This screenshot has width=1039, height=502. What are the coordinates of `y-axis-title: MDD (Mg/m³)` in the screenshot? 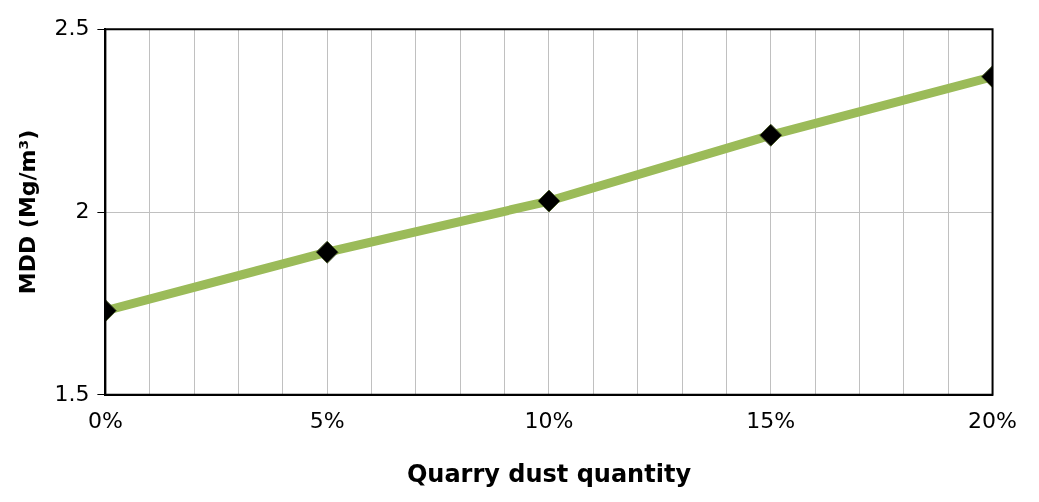 It's located at (27, 212).